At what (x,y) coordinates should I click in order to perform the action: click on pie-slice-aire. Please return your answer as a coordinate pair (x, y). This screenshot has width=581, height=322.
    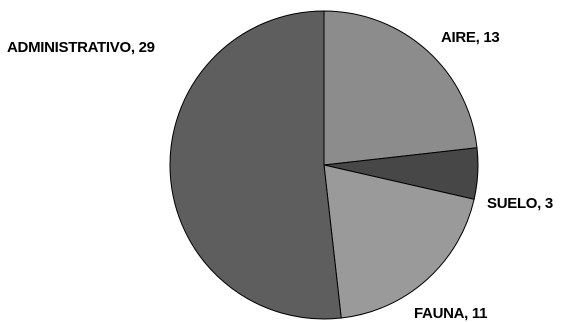
    Looking at the image, I should click on (400, 88).